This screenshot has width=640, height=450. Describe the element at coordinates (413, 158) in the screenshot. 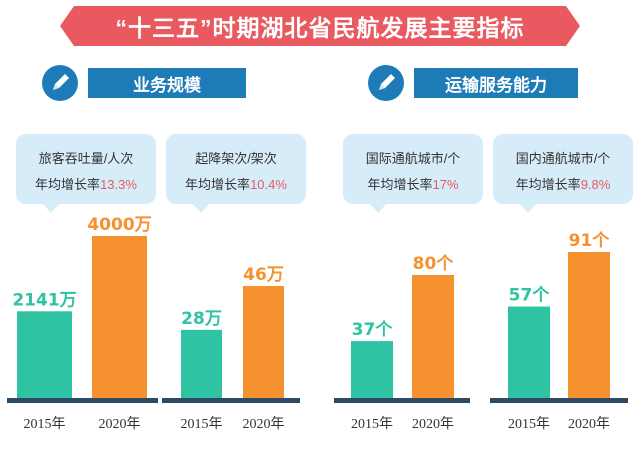

I see `metric-label: 国际通航城市/个` at that location.